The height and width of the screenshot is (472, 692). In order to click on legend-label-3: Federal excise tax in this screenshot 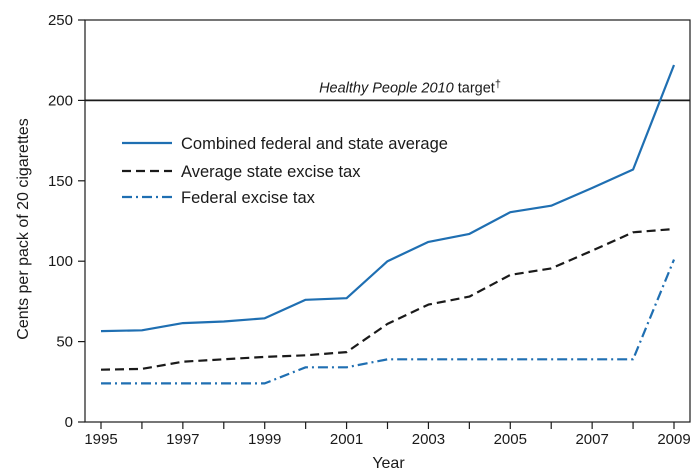, I will do `click(248, 198)`.